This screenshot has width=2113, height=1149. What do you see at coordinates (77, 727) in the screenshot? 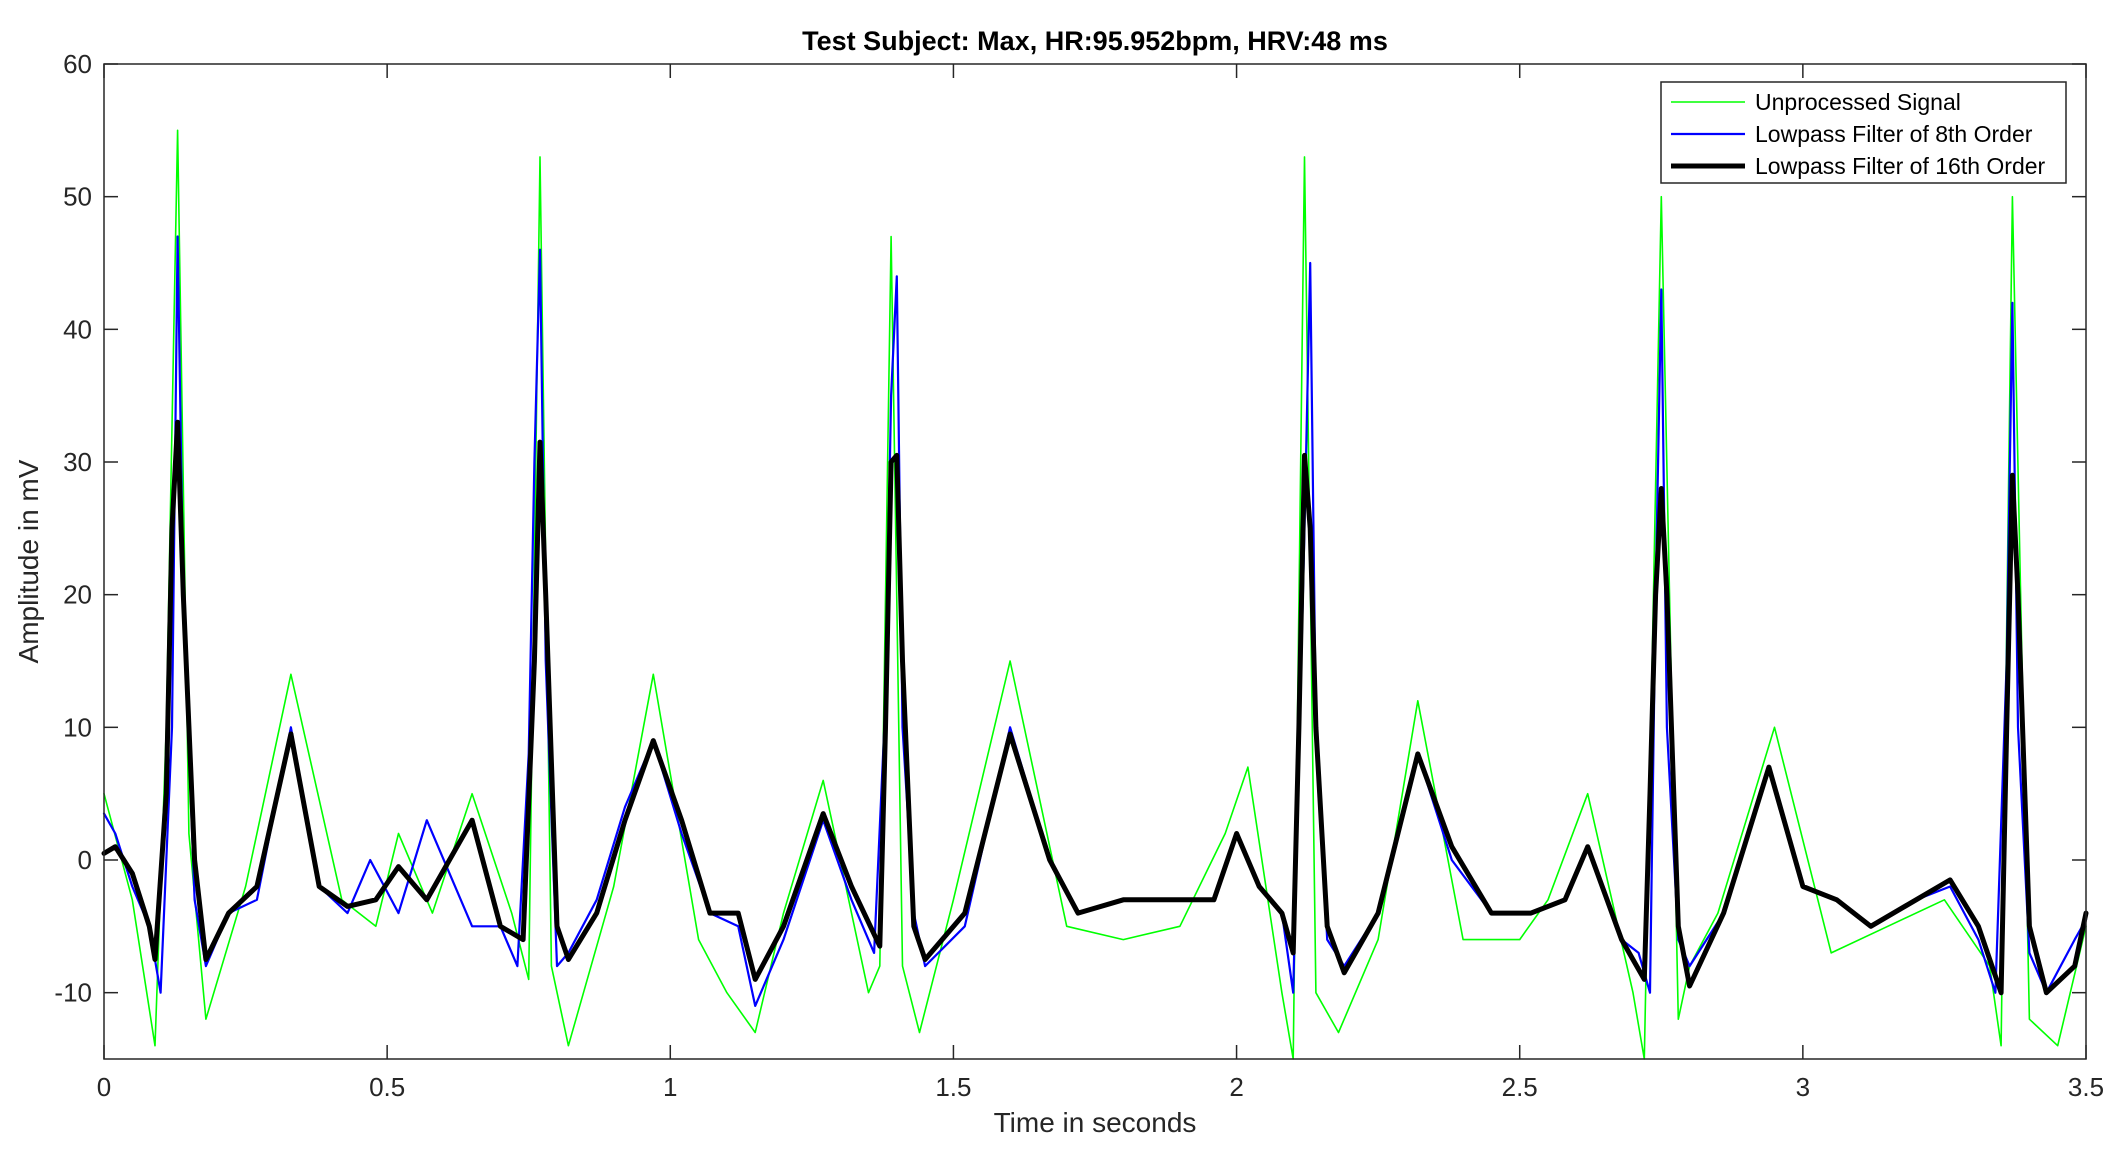
I see `y-tick-label: 10` at bounding box center [77, 727].